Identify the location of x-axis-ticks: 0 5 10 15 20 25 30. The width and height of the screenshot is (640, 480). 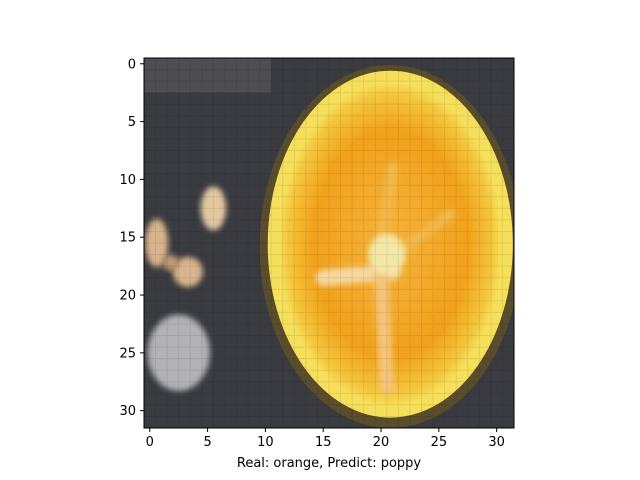
(325, 439).